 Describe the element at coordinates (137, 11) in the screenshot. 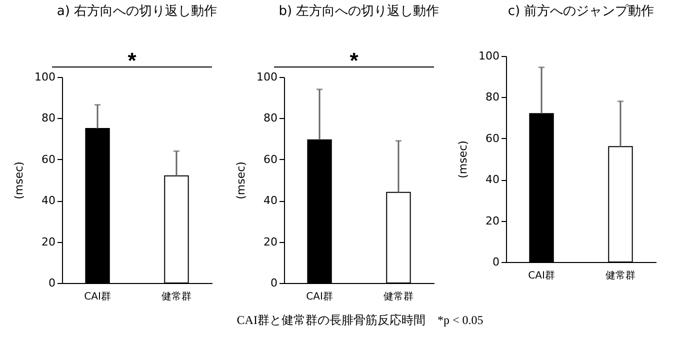

I see `chart-title: a) 右方向への切り返し動作` at that location.